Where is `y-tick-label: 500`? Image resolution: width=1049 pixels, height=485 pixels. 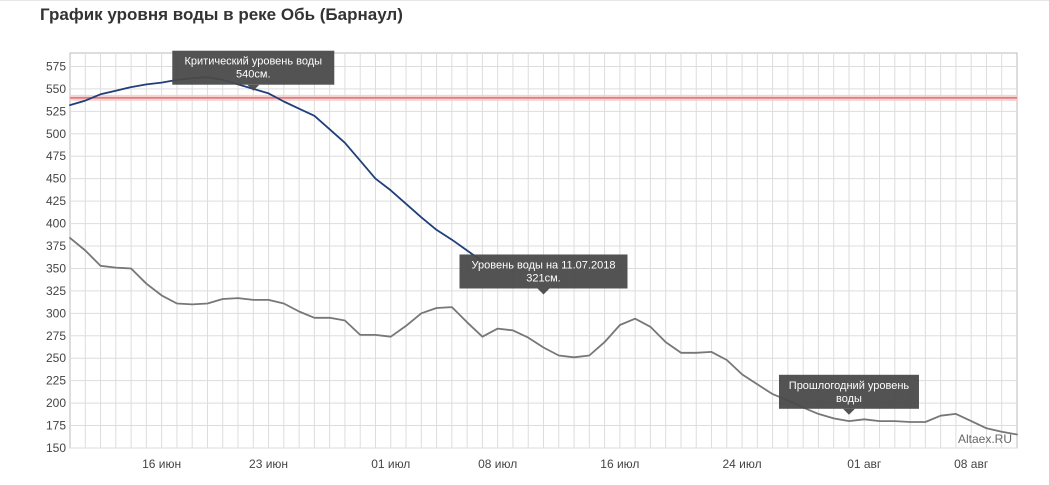
y-tick-label: 500 is located at coordinates (56, 134).